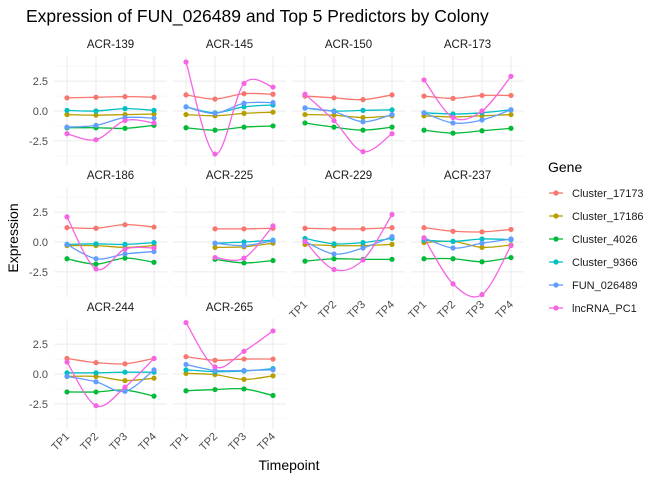 Image resolution: width=672 pixels, height=480 pixels. I want to click on legend-label: Cluster_17186, so click(608, 217).